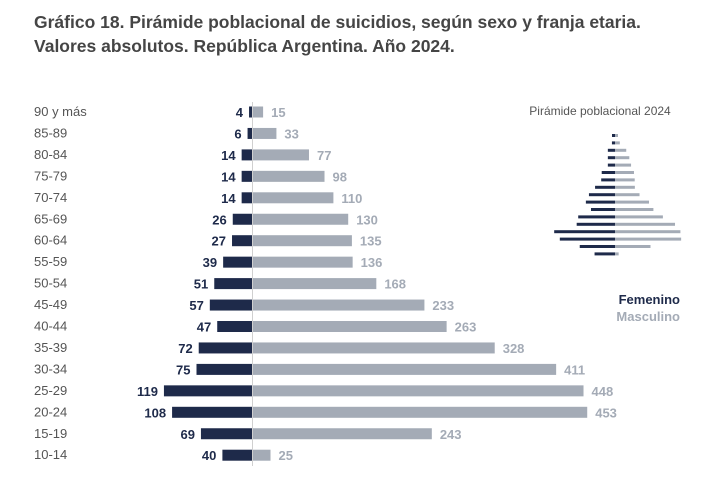 The image size is (720, 478). Describe the element at coordinates (600, 111) in the screenshot. I see `inset-title: Pirámide poblacional 2024` at that location.